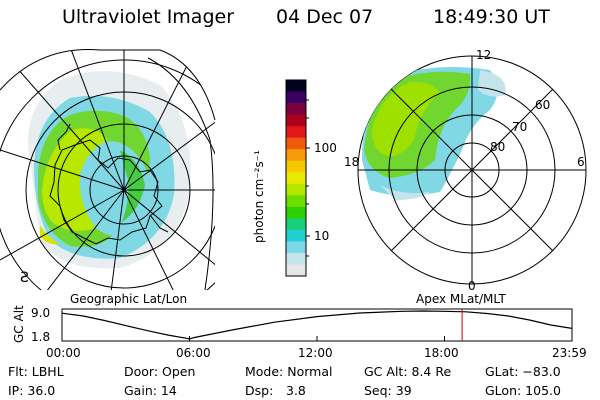 This screenshot has width=600, height=400. What do you see at coordinates (129, 299) in the screenshot?
I see `geographic-caption: Geographic Lat/Lon` at bounding box center [129, 299].